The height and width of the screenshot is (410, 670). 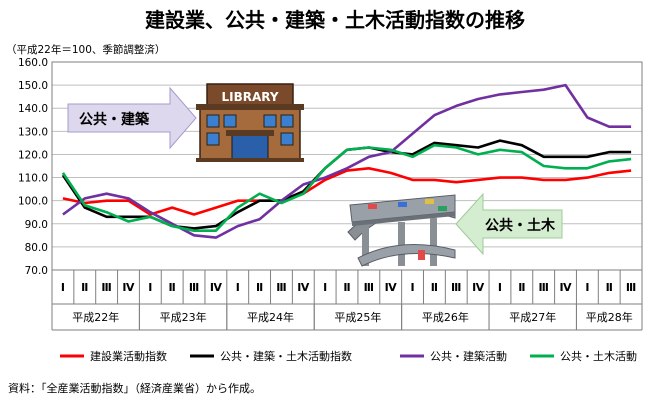 I want to click on y-tick-label: 90.0, so click(x=36, y=225).